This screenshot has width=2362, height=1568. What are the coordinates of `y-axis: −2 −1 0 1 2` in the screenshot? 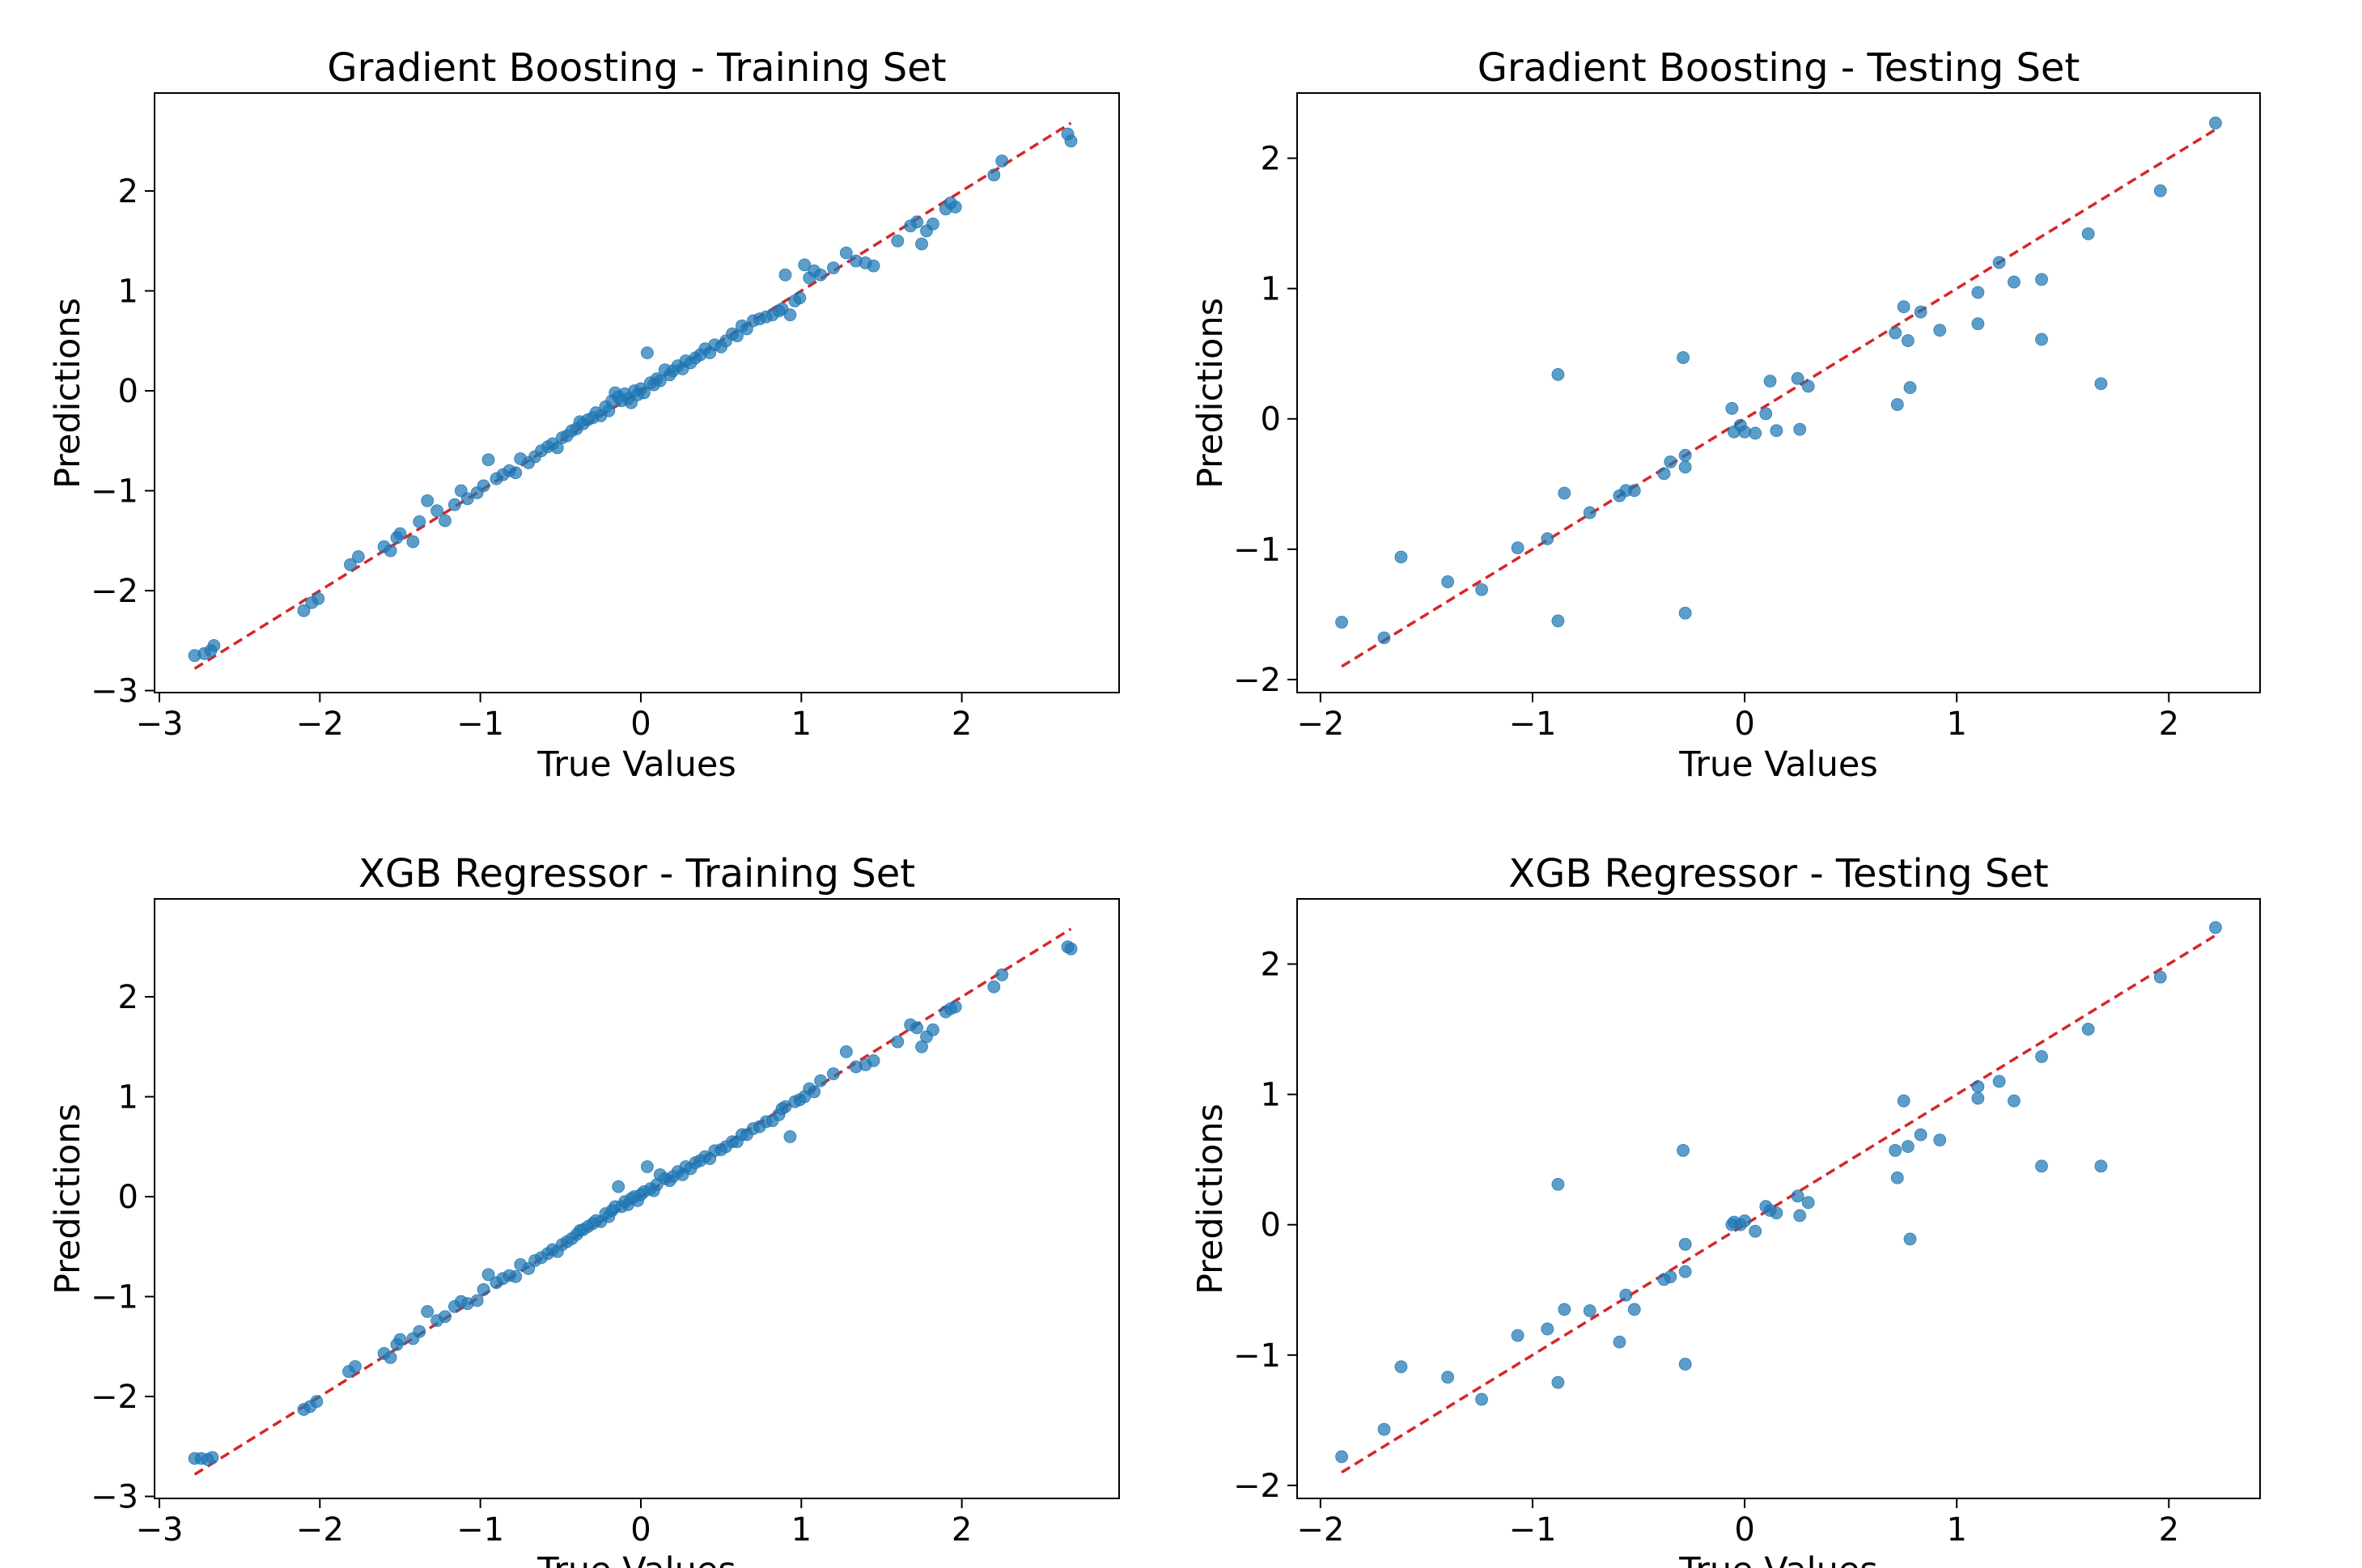 It's located at (1265, 420).